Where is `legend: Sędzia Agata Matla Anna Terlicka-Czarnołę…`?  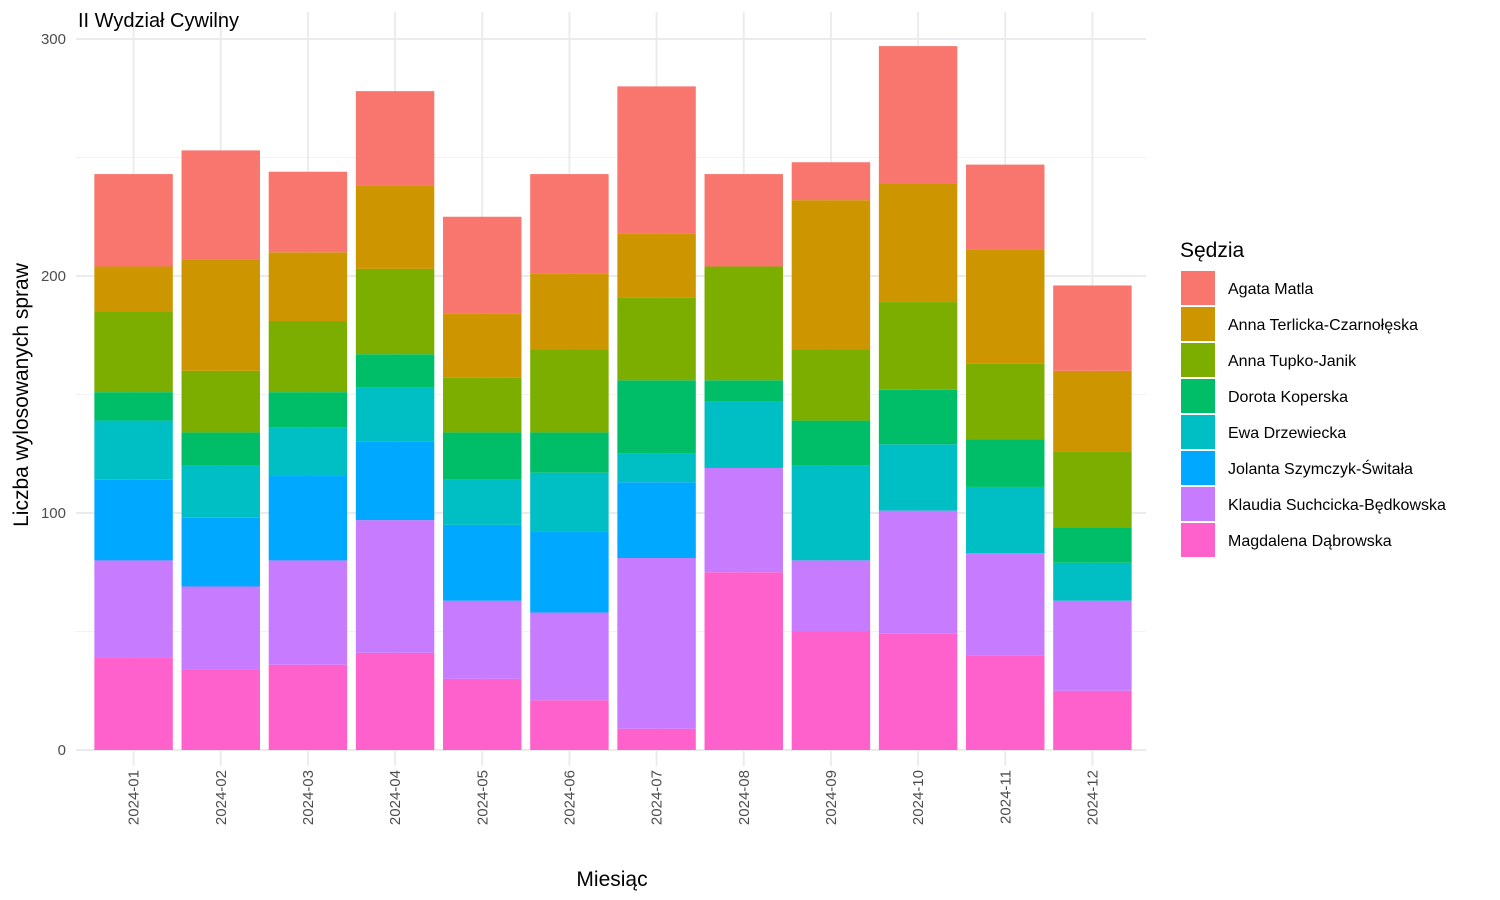 legend: Sędzia Agata Matla Anna Terlicka-Czarnołę… is located at coordinates (1313, 398).